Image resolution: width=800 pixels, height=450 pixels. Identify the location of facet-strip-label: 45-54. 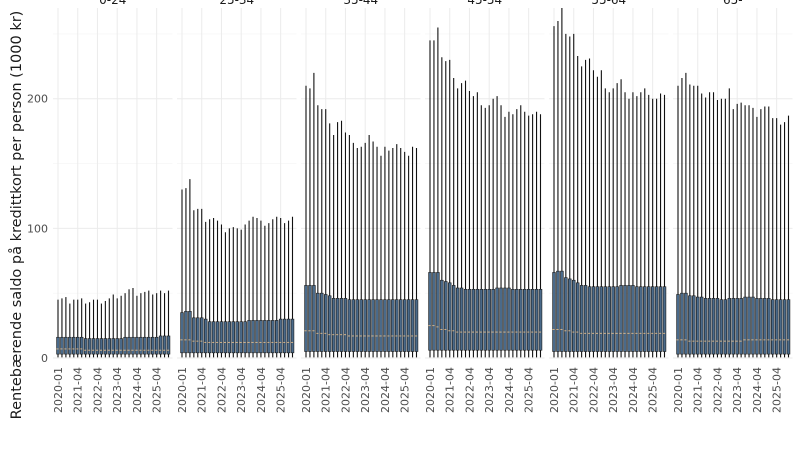
(484, 3).